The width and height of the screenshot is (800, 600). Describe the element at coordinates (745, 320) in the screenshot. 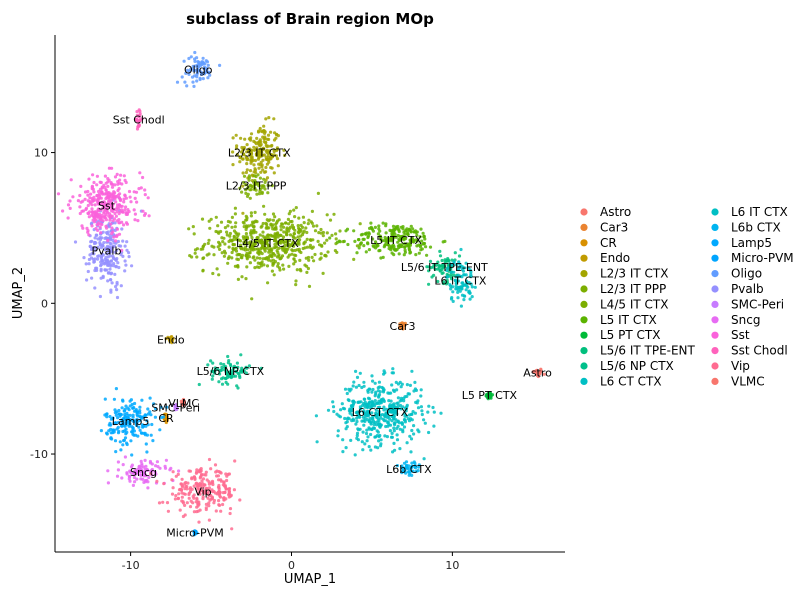

I see `legend-label: Sncg` at that location.